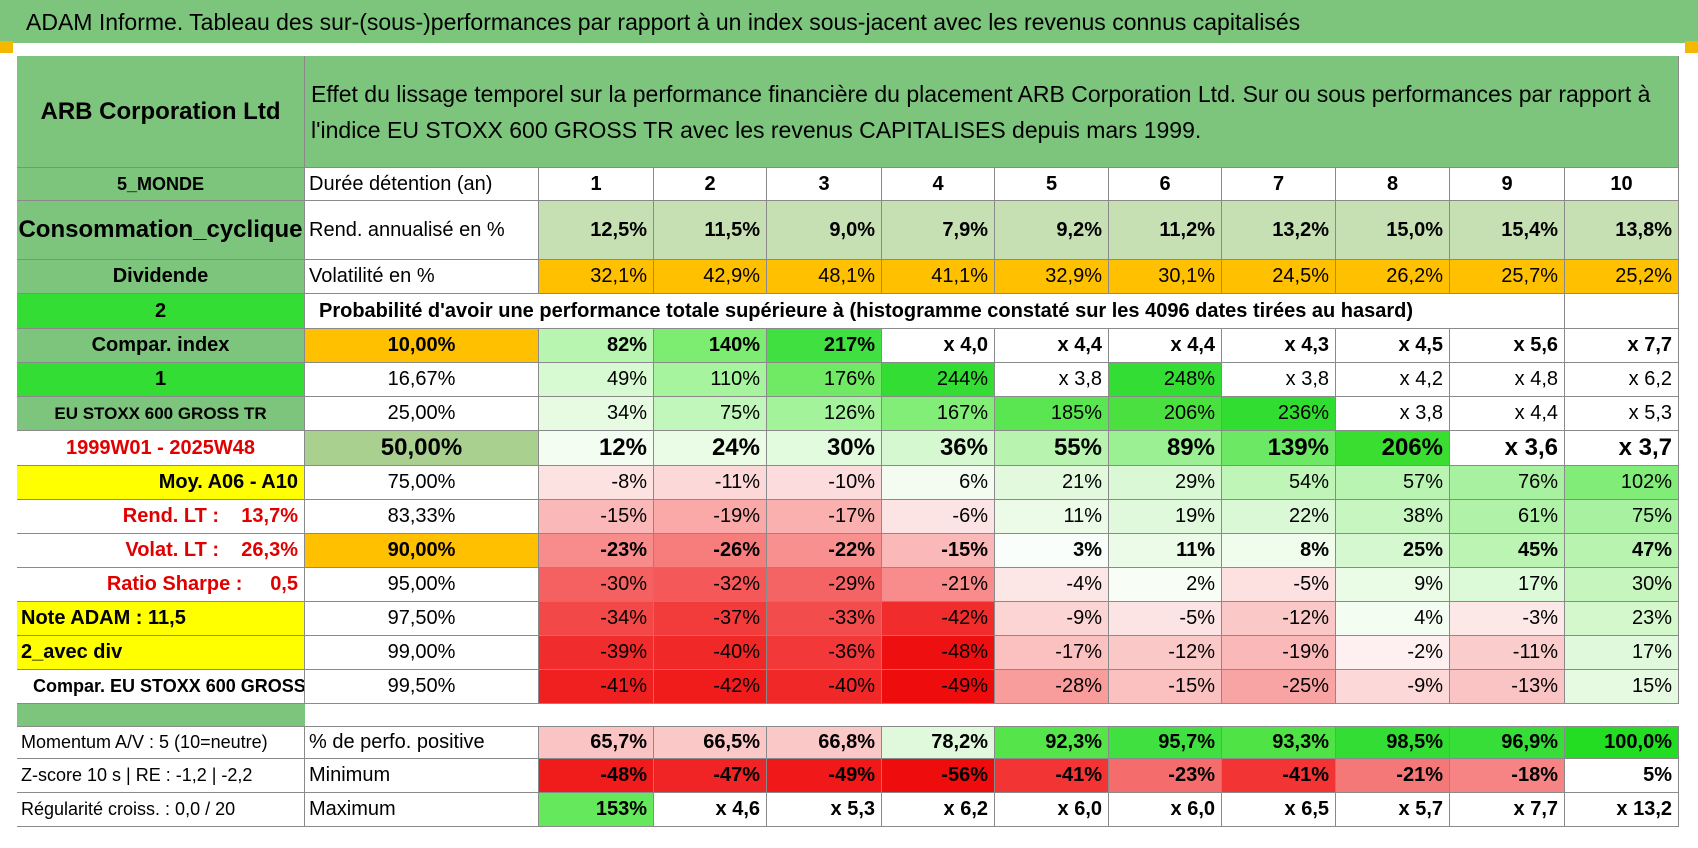 The width and height of the screenshot is (1698, 848). What do you see at coordinates (824, 585) in the screenshot?
I see `probability-cell: -29%` at bounding box center [824, 585].